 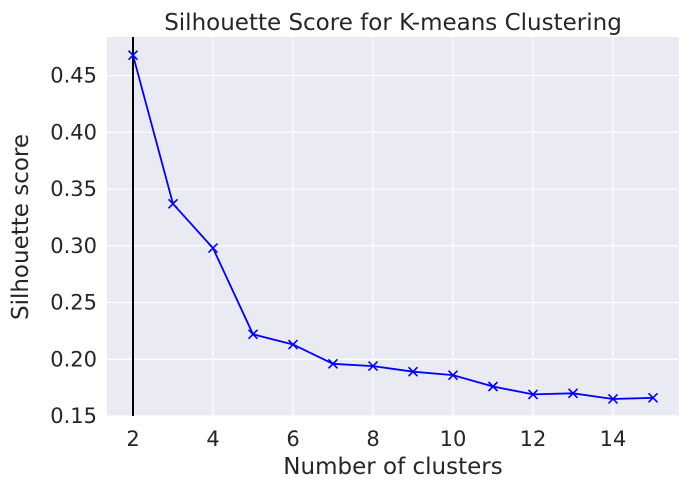 What do you see at coordinates (132, 439) in the screenshot?
I see `x-tick-label: 2` at bounding box center [132, 439].